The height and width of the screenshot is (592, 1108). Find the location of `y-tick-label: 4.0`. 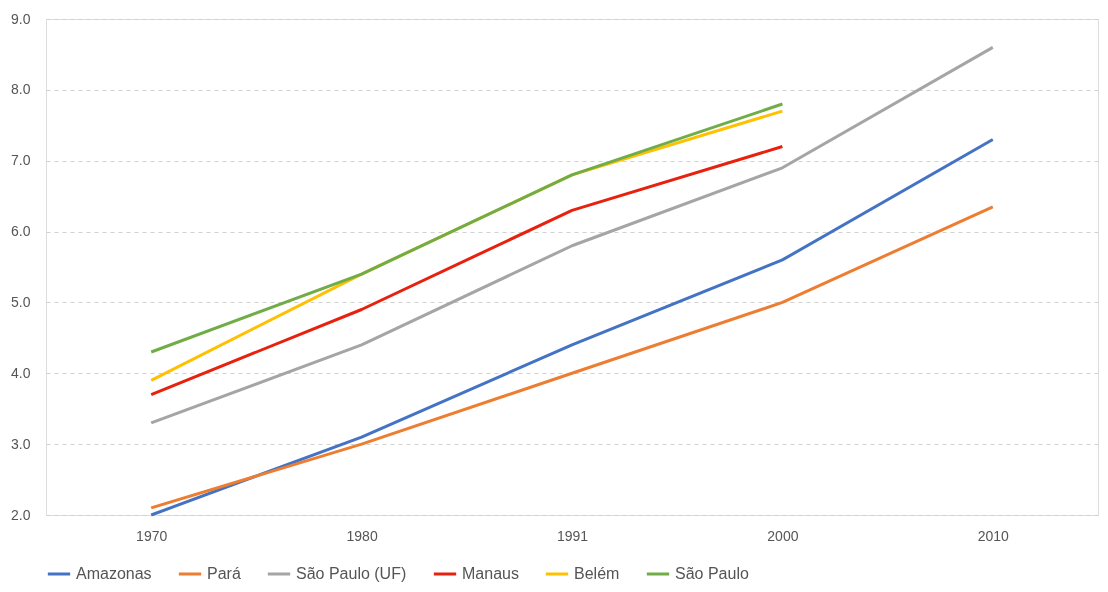

y-tick-label: 4.0 is located at coordinates (21, 372).